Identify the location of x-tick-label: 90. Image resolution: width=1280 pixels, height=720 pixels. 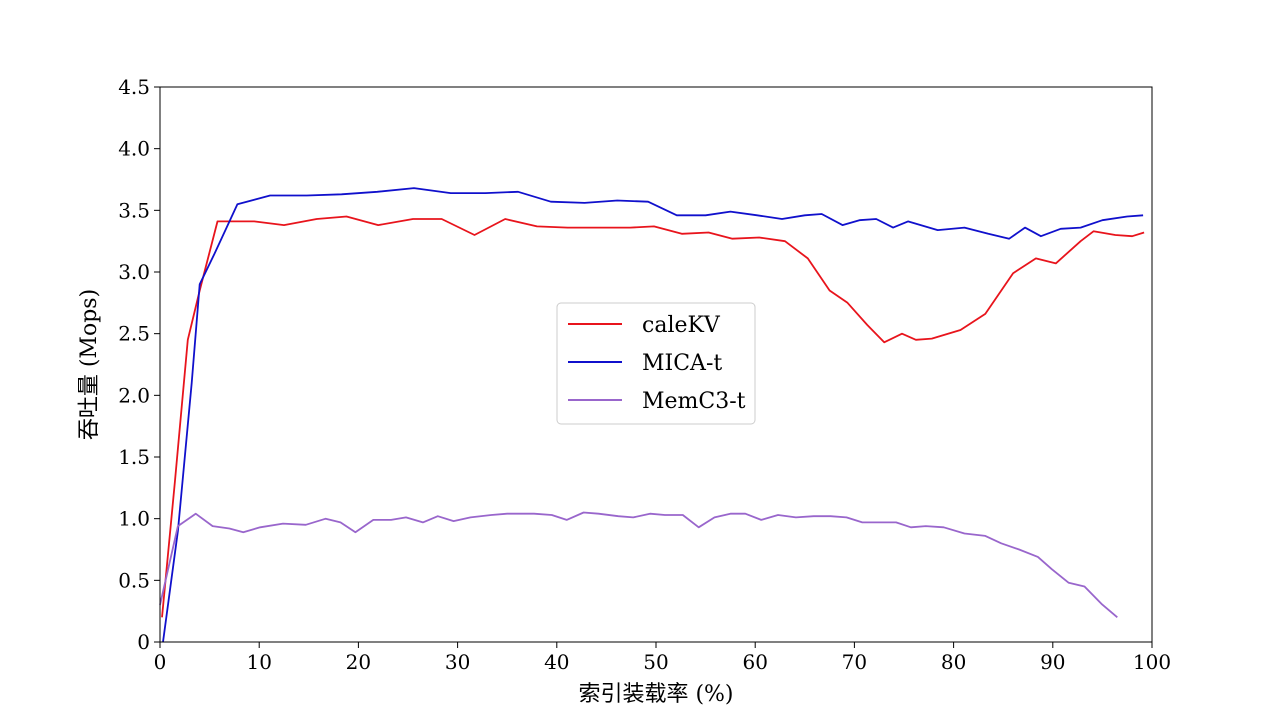
(1052, 662).